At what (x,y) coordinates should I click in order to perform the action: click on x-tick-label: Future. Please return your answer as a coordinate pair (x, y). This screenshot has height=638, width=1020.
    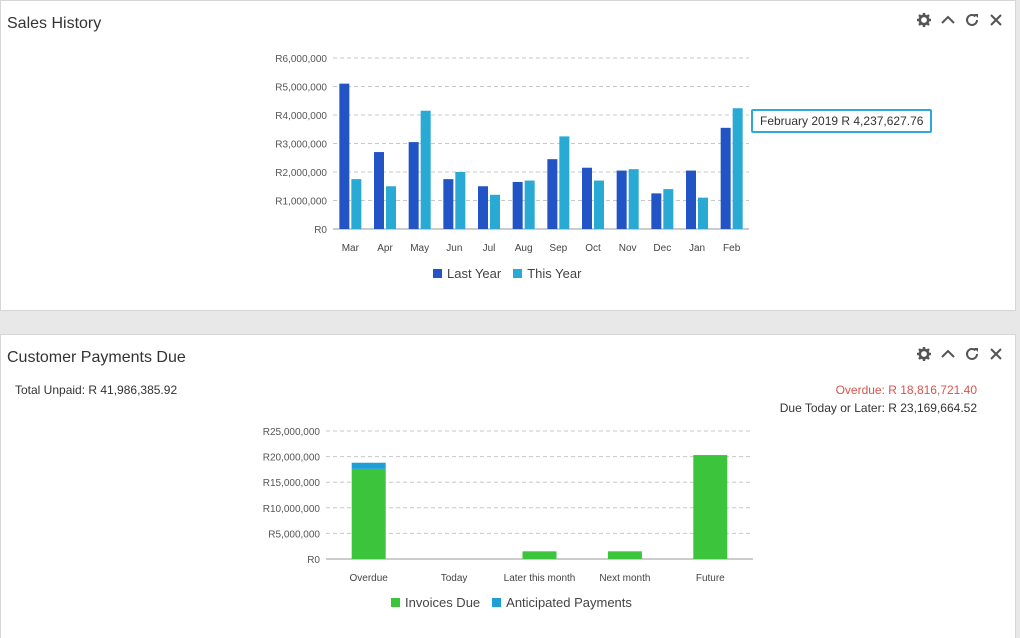
    Looking at the image, I should click on (710, 578).